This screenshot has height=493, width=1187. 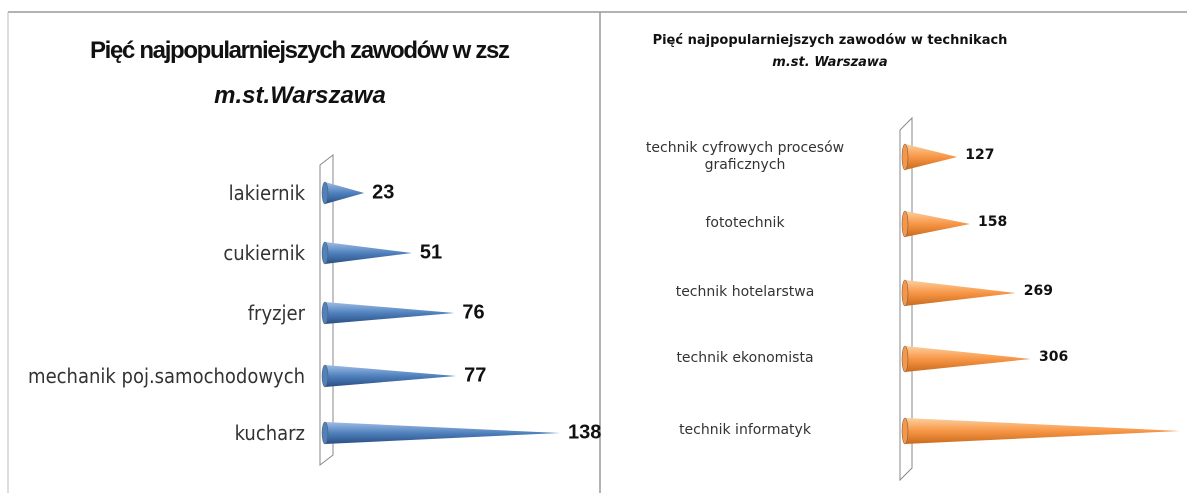 What do you see at coordinates (979, 155) in the screenshot?
I see `value-label: 127` at bounding box center [979, 155].